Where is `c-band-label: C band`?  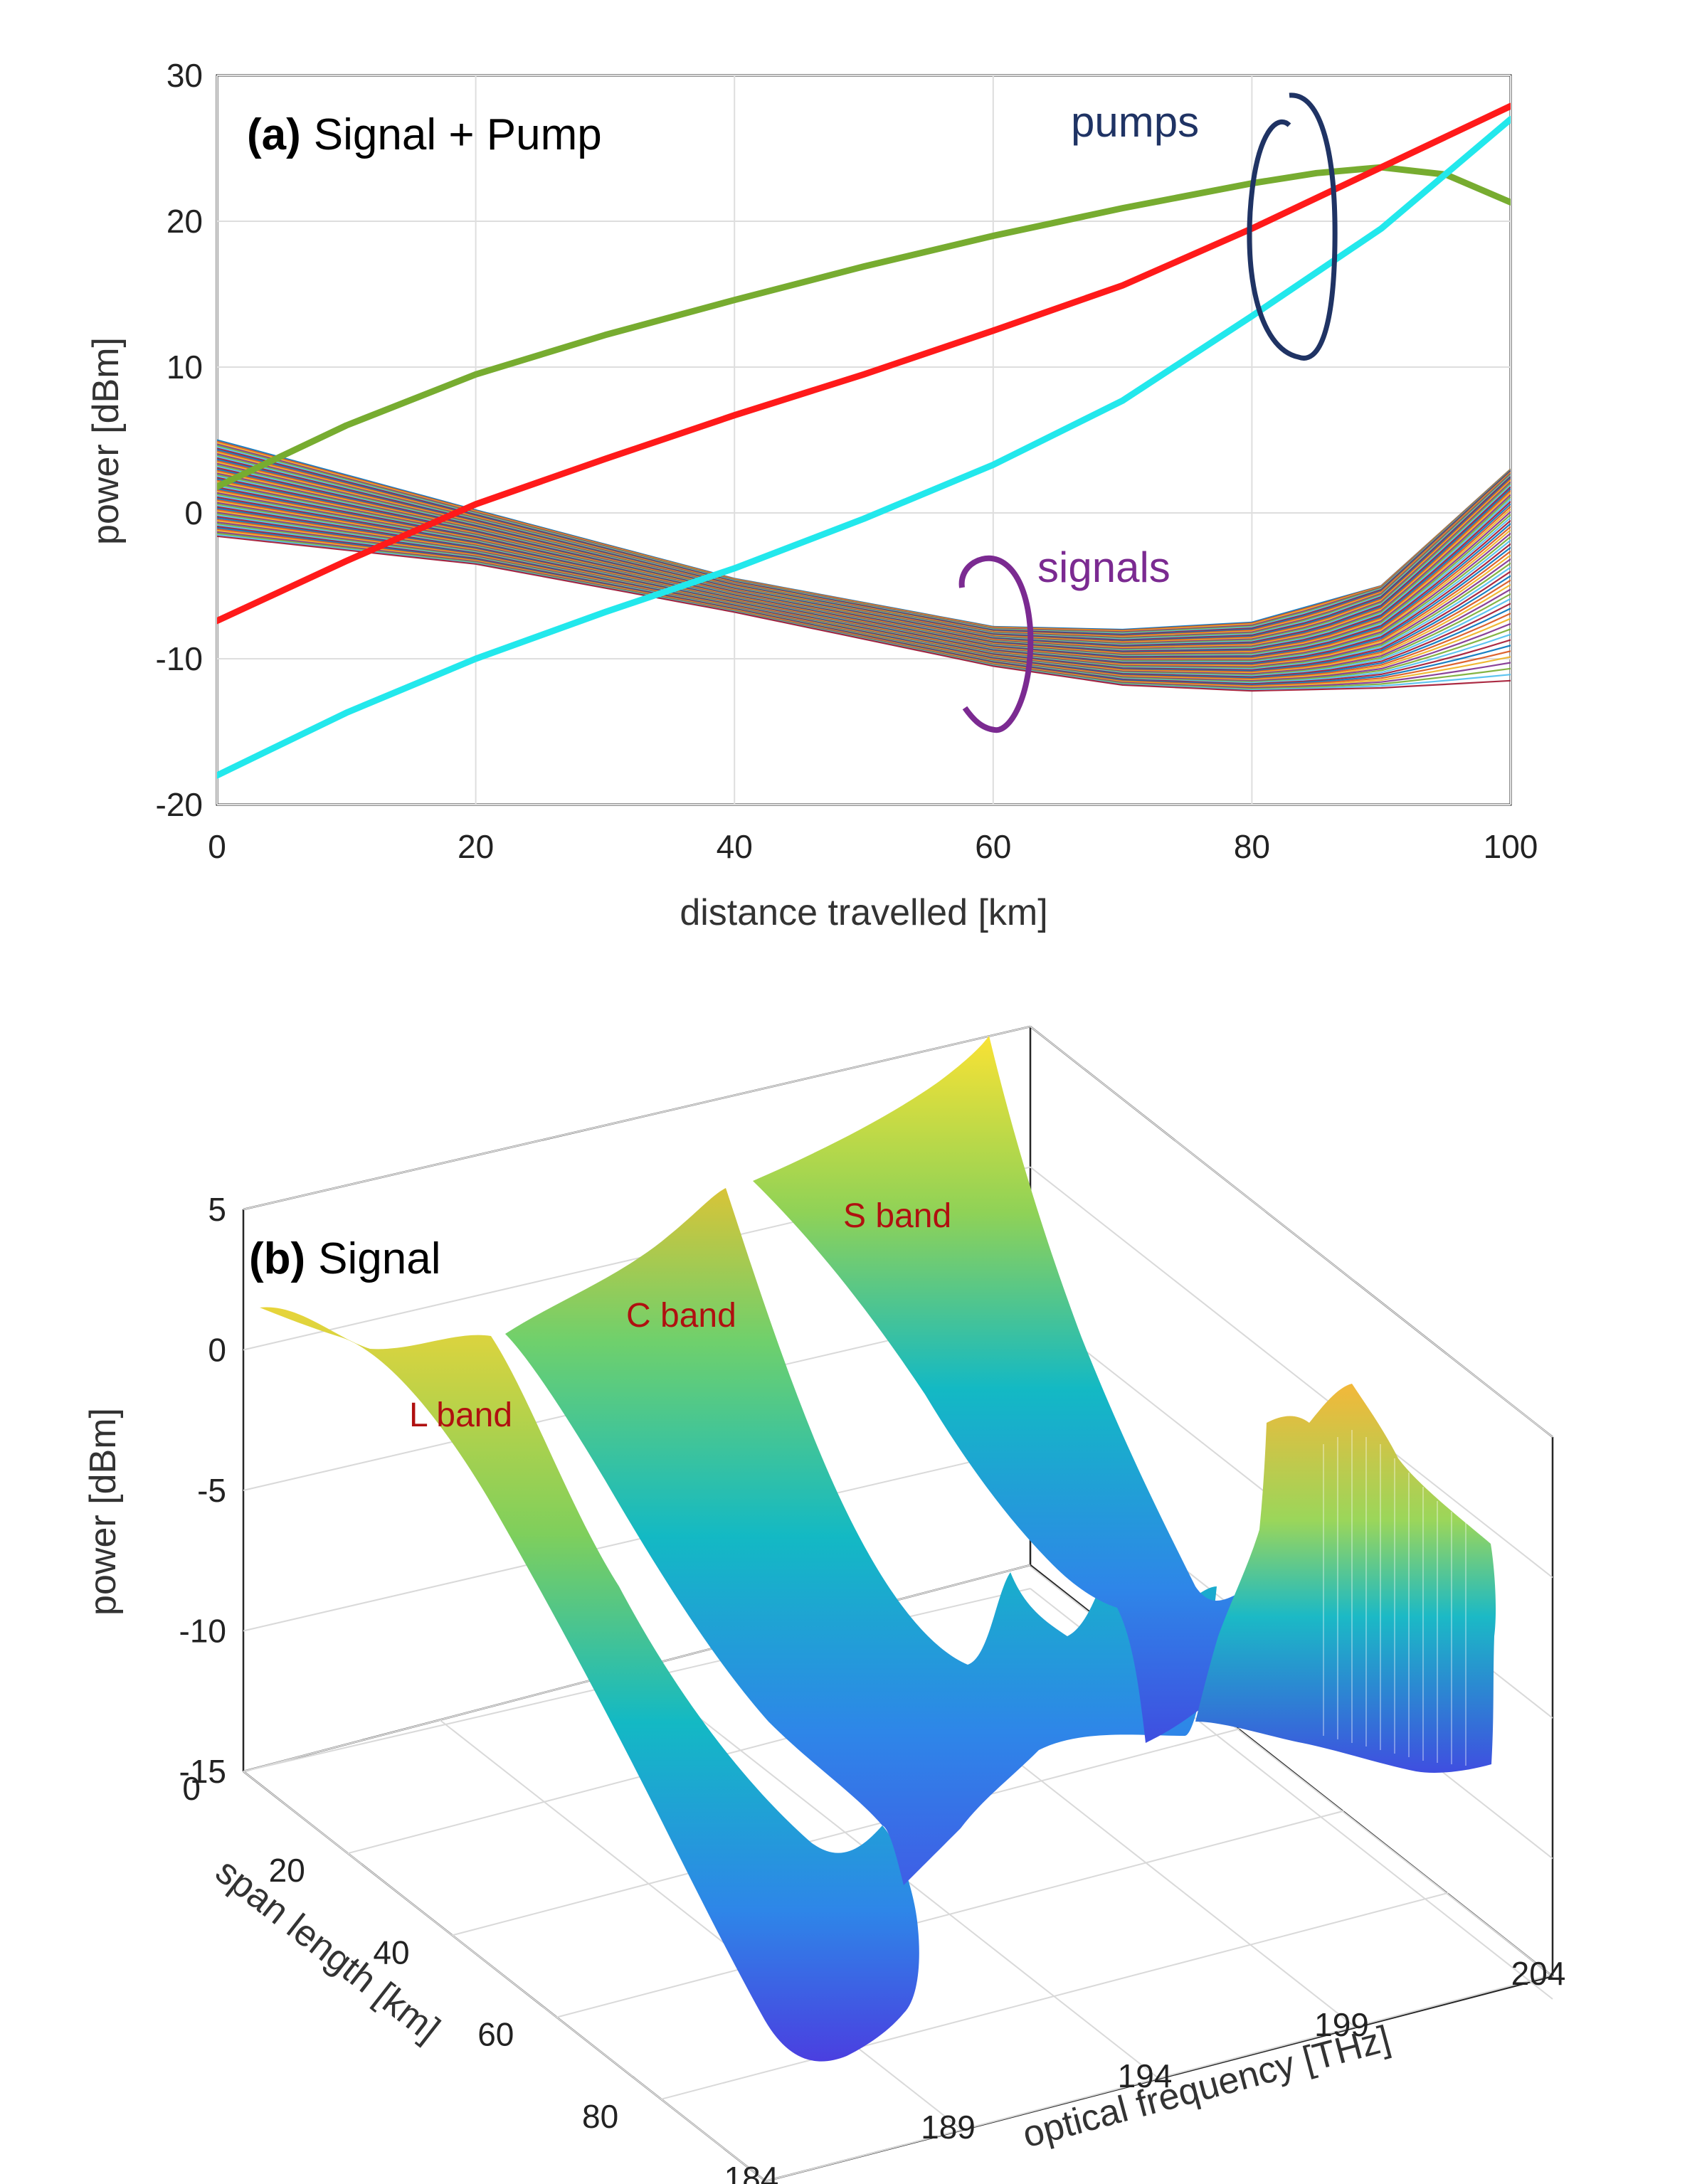 c-band-label: C band is located at coordinates (681, 1316).